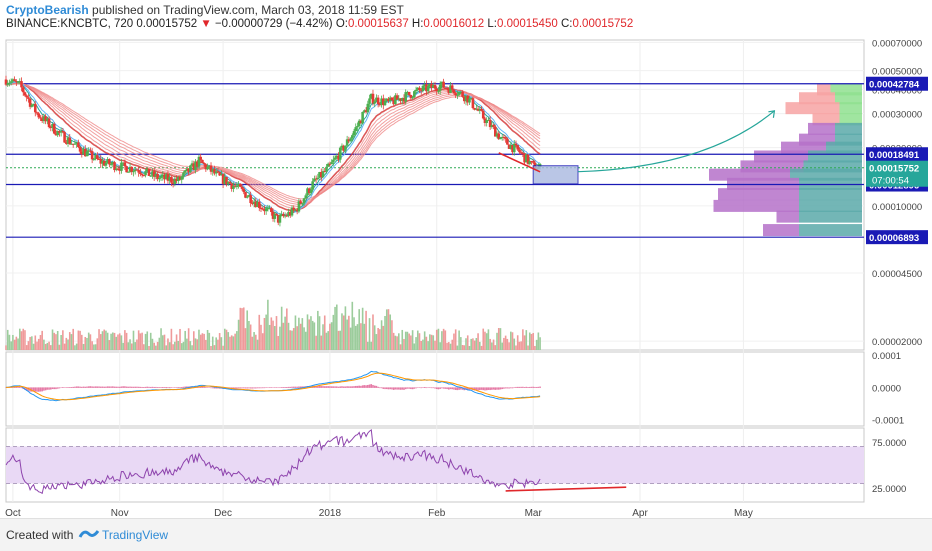  What do you see at coordinates (894, 85) in the screenshot?
I see `level-label: 0.00042784` at bounding box center [894, 85].